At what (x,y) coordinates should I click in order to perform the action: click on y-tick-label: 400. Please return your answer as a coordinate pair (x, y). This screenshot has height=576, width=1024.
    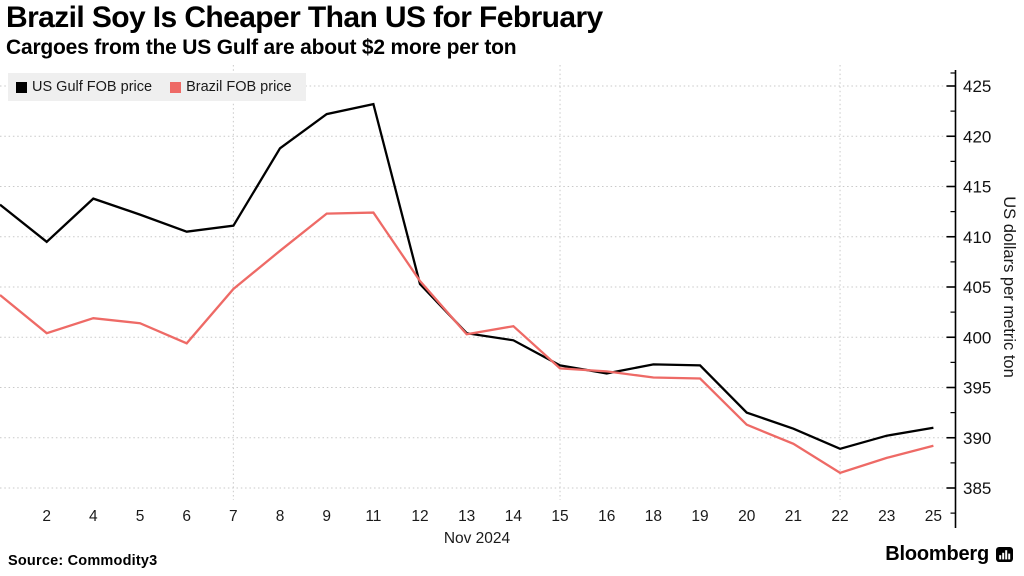
    Looking at the image, I should click on (977, 337).